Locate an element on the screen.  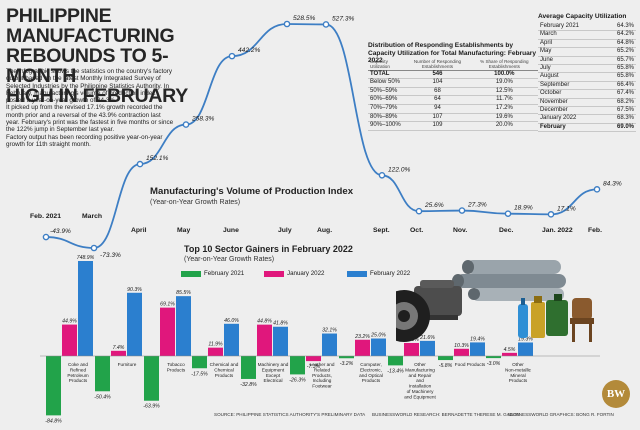
bar-value-label: 69.1% is located at coordinates (167, 305).